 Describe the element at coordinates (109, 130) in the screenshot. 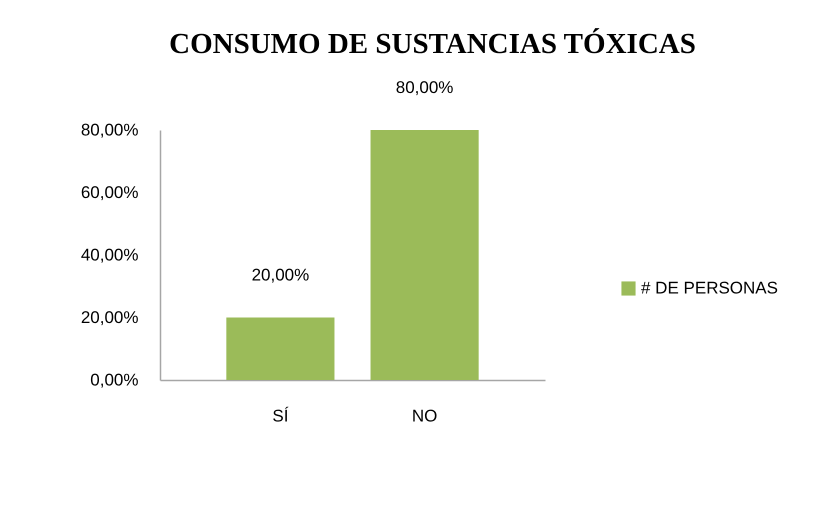

I see `y-tick-label: 80,00%` at that location.